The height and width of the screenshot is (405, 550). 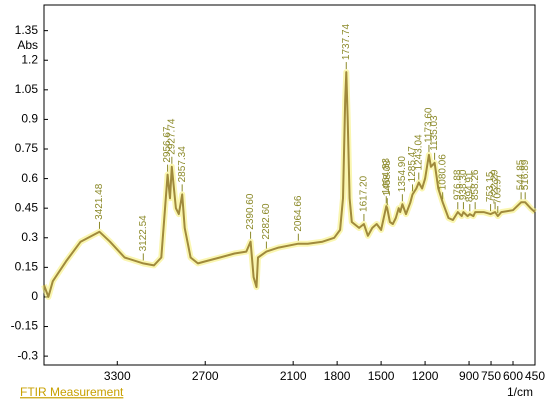 What do you see at coordinates (99, 201) in the screenshot?
I see `peak-label: 3421.48` at bounding box center [99, 201].